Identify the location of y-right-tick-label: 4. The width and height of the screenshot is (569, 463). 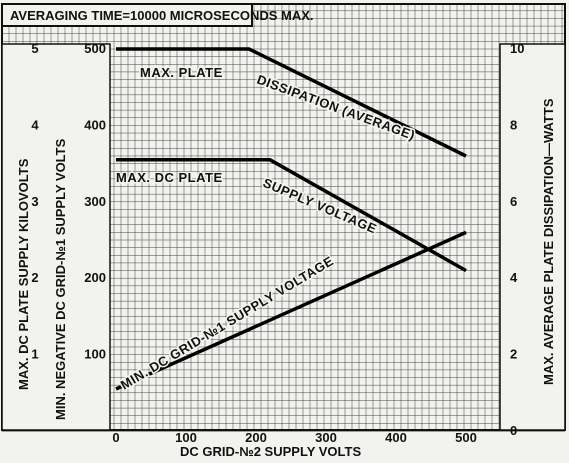
(514, 277).